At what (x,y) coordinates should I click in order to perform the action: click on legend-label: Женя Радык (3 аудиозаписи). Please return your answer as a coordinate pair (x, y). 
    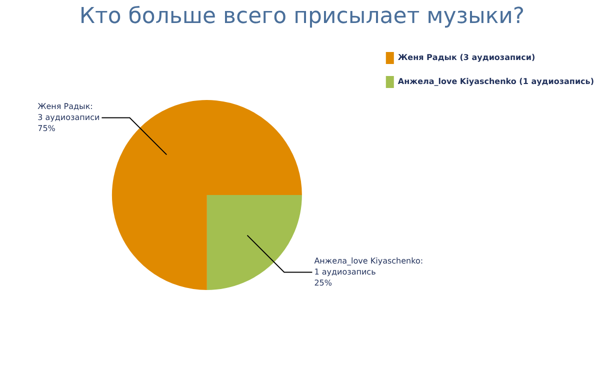
    Looking at the image, I should click on (467, 57).